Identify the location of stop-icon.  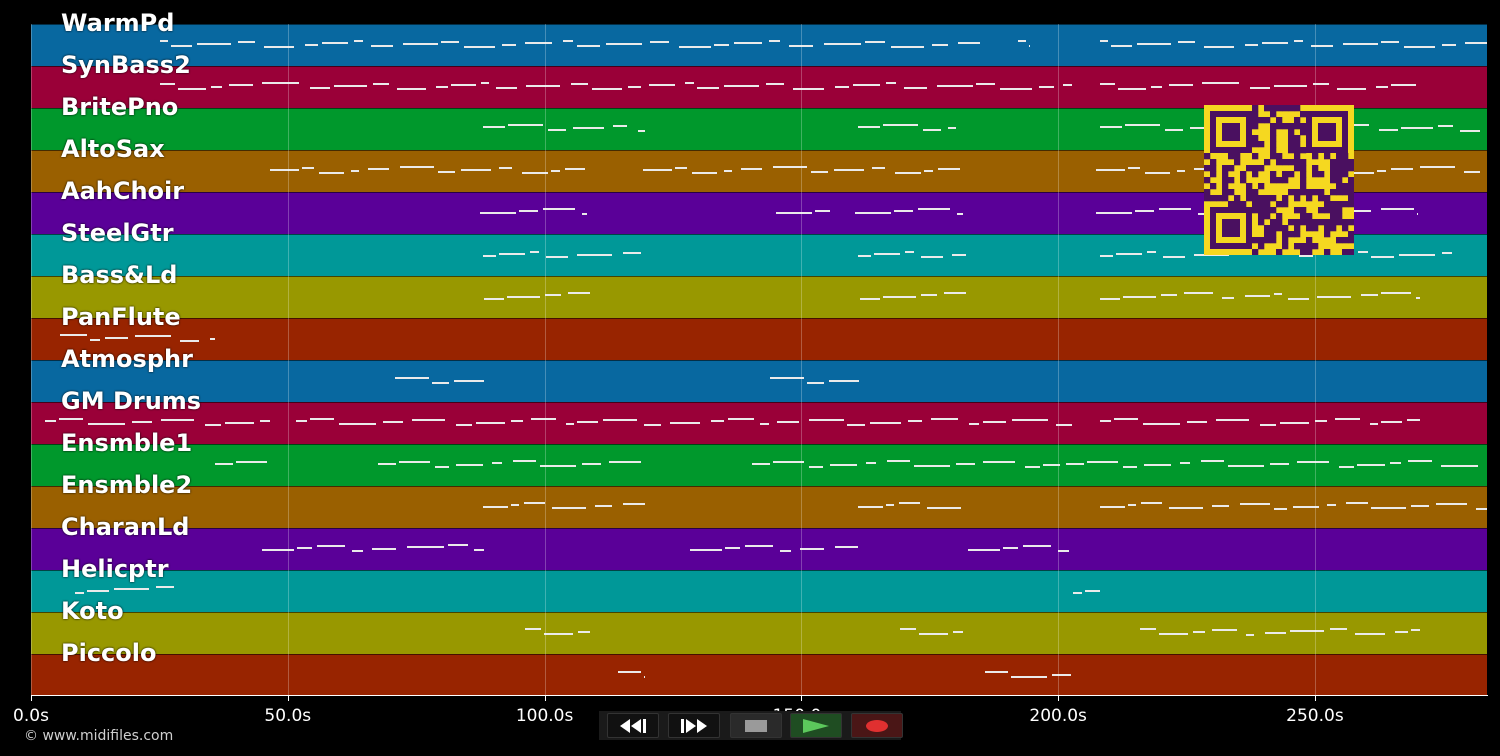
(756, 725).